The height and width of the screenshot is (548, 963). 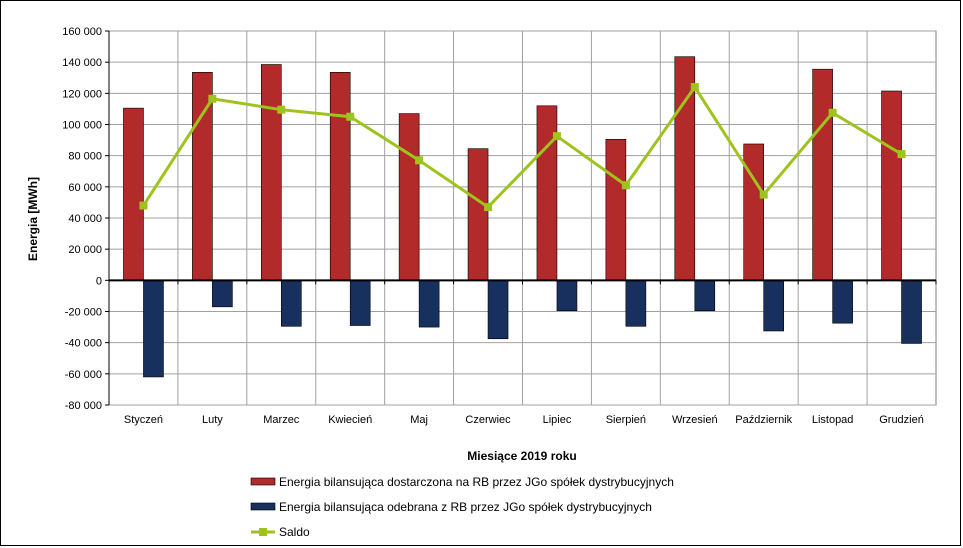 I want to click on x-tick-label: Sierpień, so click(x=626, y=420).